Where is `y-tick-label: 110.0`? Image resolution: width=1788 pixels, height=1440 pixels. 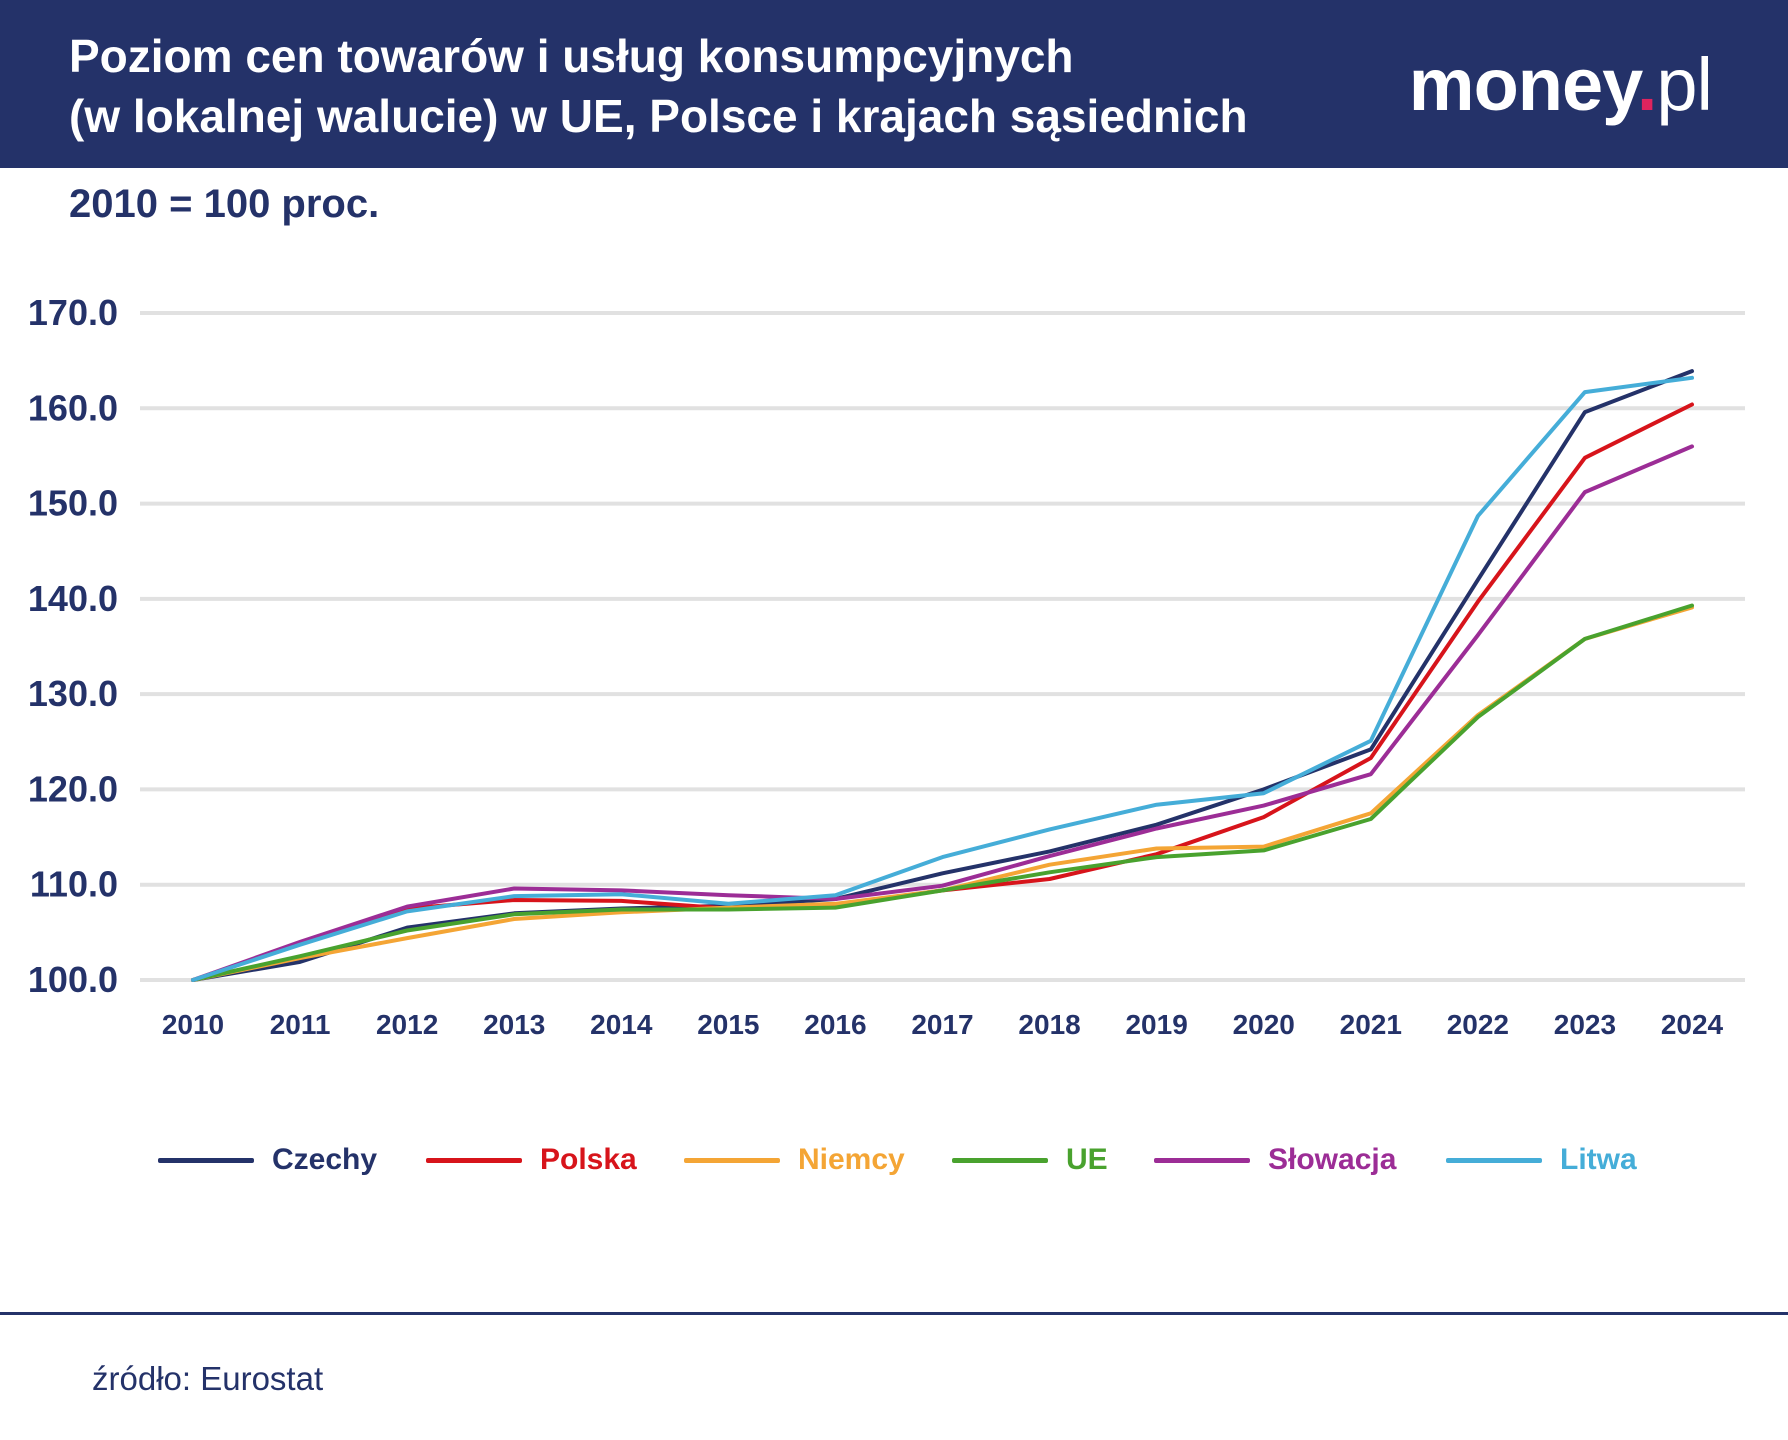 y-tick-label: 110.0 is located at coordinates (74, 884).